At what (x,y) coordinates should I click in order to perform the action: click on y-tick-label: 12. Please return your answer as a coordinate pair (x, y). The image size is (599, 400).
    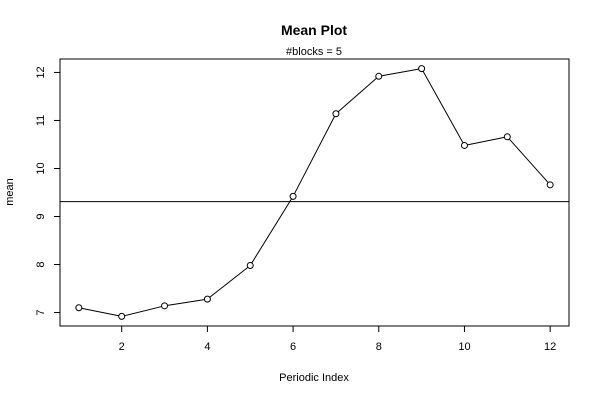
    Looking at the image, I should click on (41, 72).